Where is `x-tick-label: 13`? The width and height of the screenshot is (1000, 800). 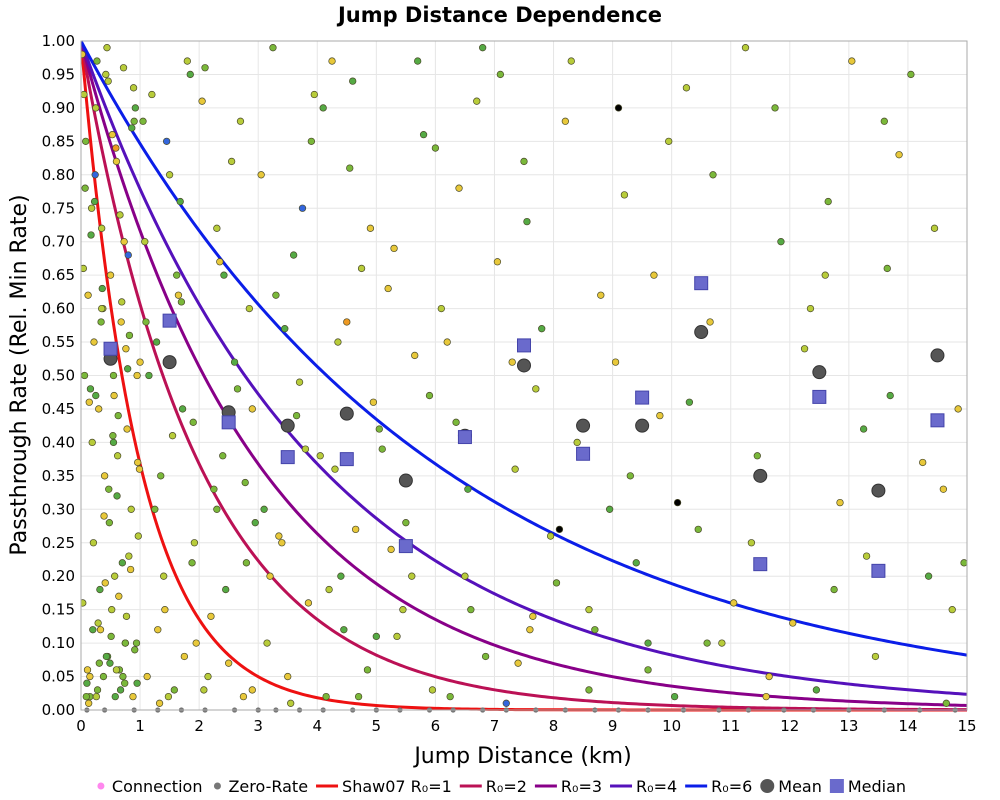 x-tick-label: 13 is located at coordinates (848, 726).